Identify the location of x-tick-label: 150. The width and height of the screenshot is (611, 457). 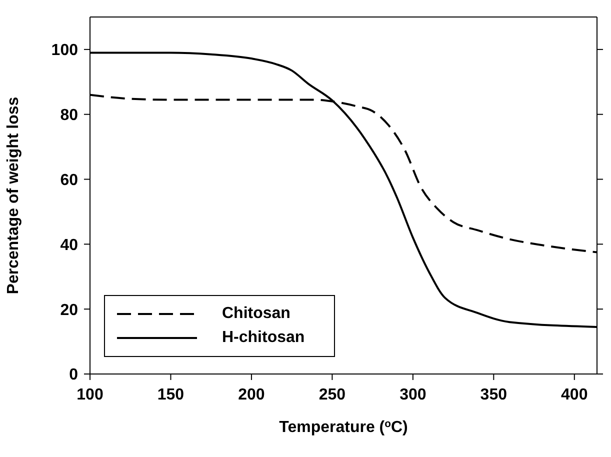
(170, 395).